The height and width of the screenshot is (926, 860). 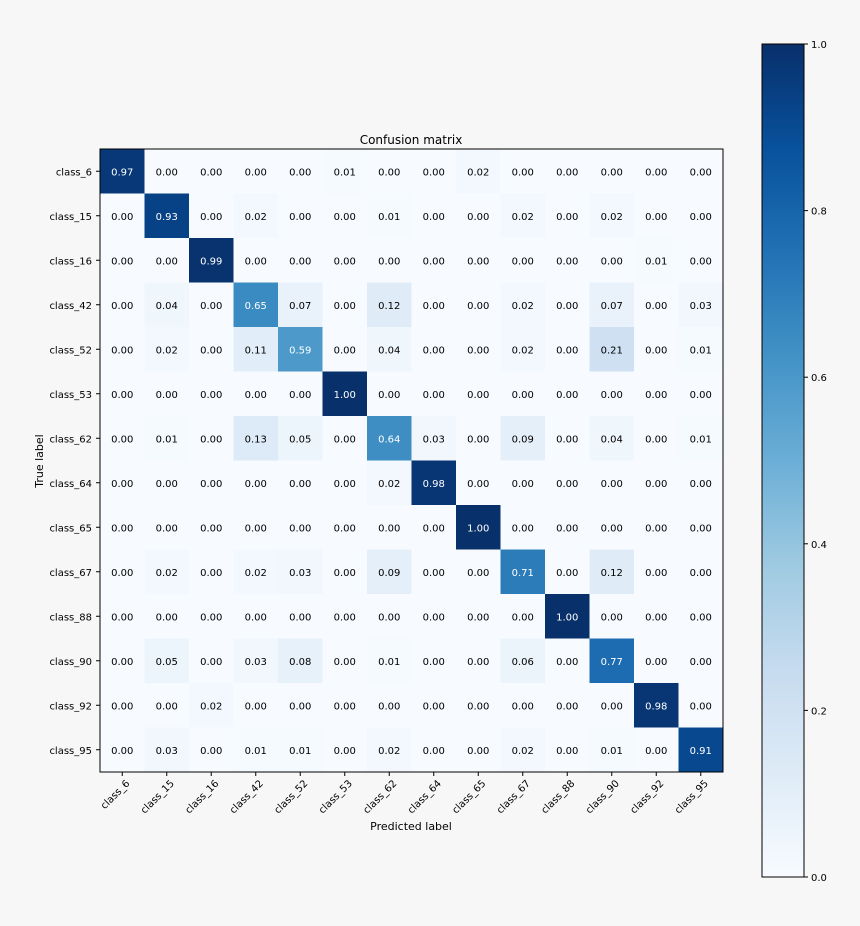 I want to click on cell-value-label: 0.11, so click(x=256, y=350).